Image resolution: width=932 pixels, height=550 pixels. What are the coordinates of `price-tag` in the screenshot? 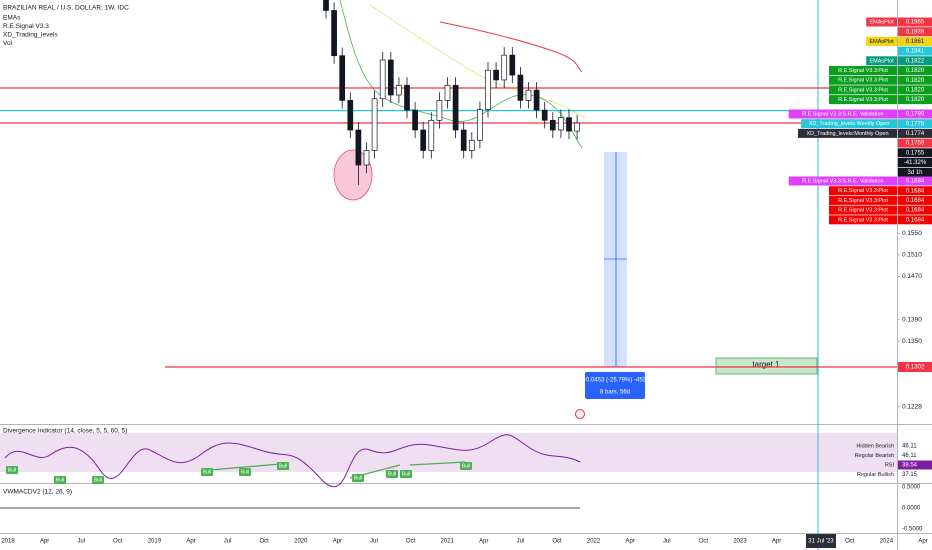 It's located at (915, 366).